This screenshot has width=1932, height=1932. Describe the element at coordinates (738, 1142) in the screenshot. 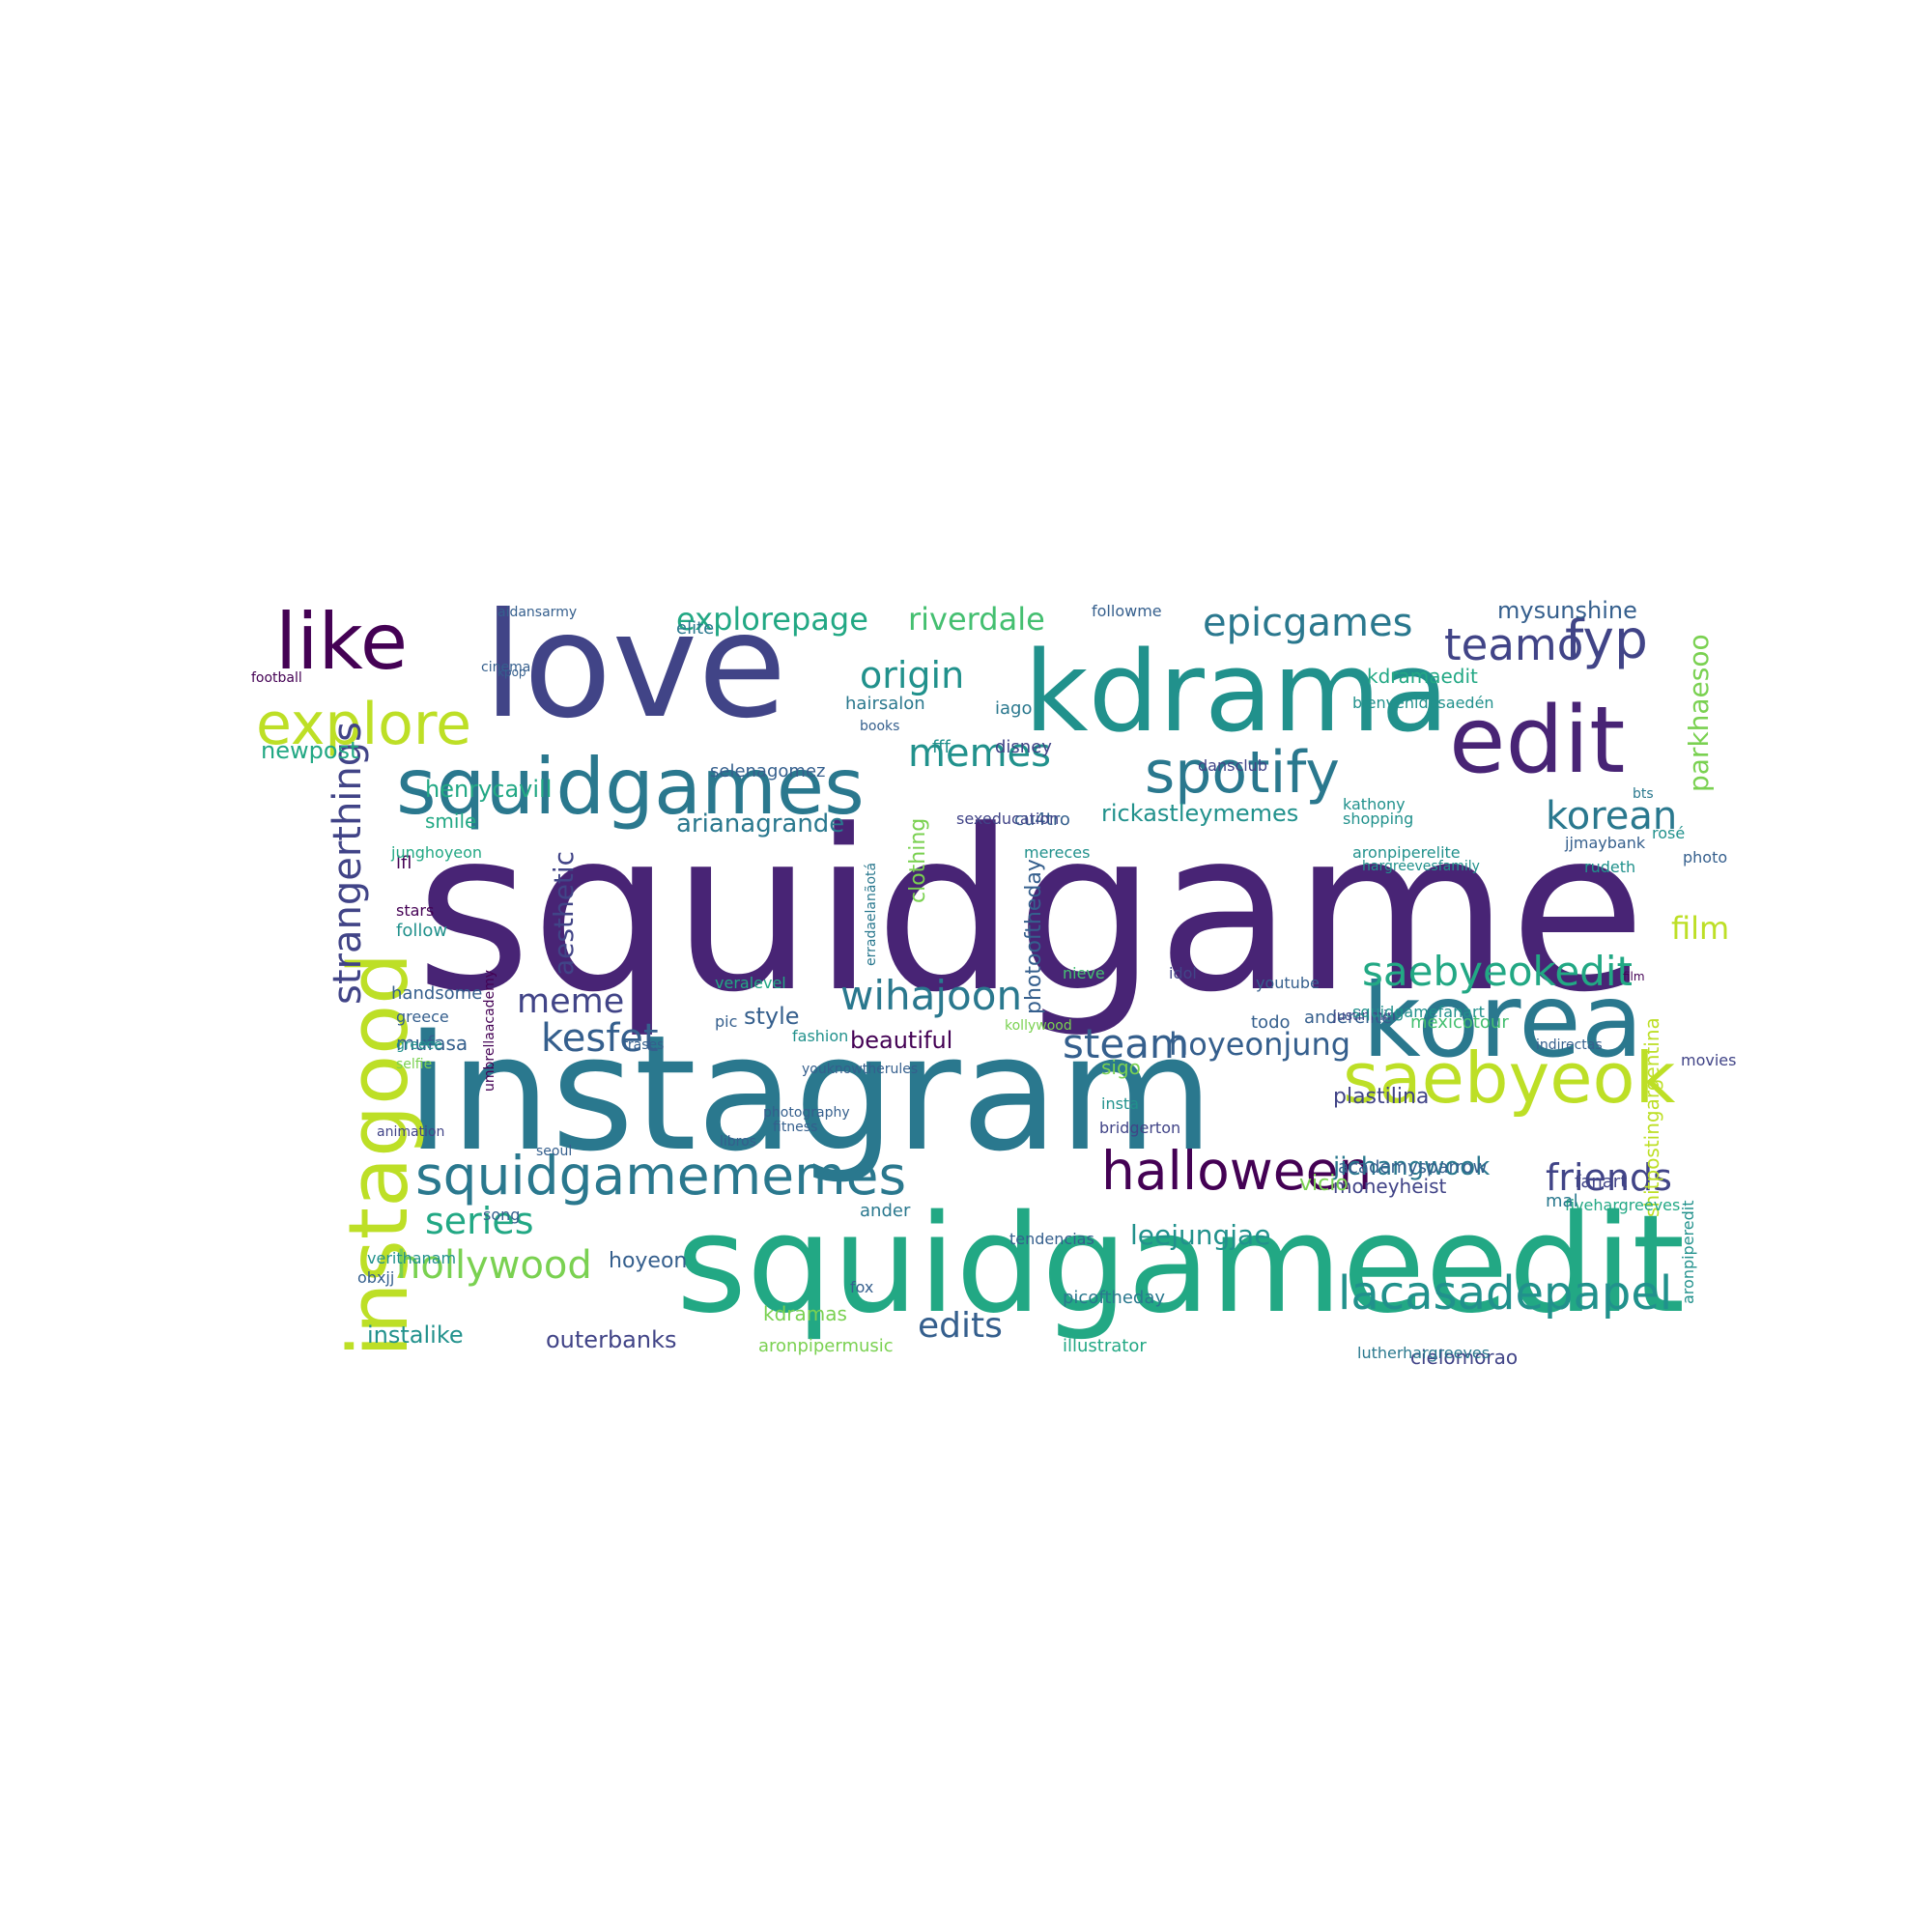

I see `word-libros: libros` at that location.